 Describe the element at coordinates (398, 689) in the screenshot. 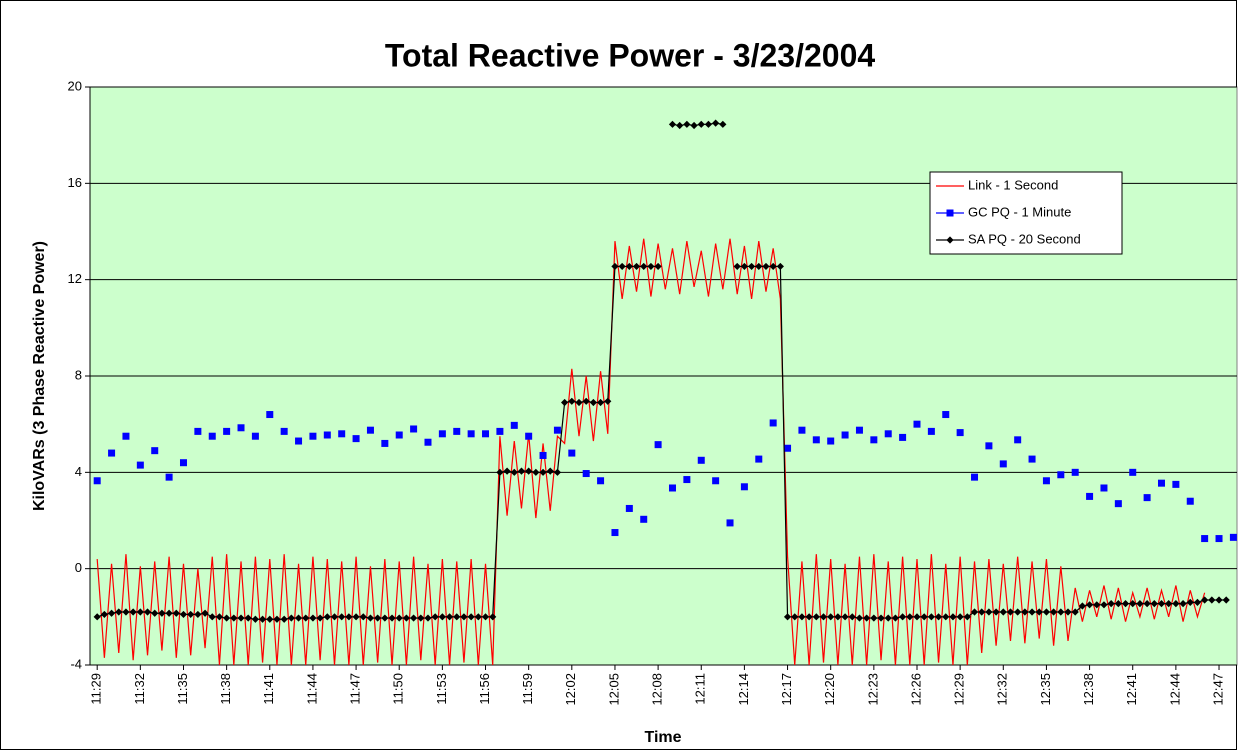

I see `x-tick-label: 11:50` at that location.